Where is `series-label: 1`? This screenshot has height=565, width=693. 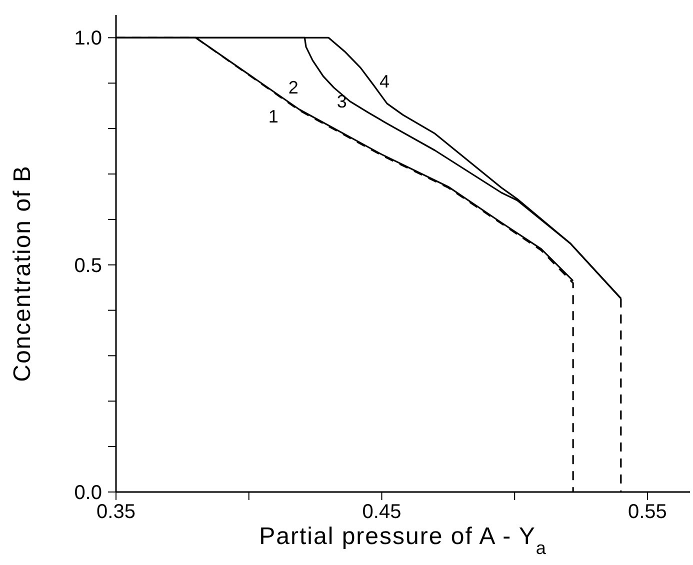
series-label: 1 is located at coordinates (273, 116).